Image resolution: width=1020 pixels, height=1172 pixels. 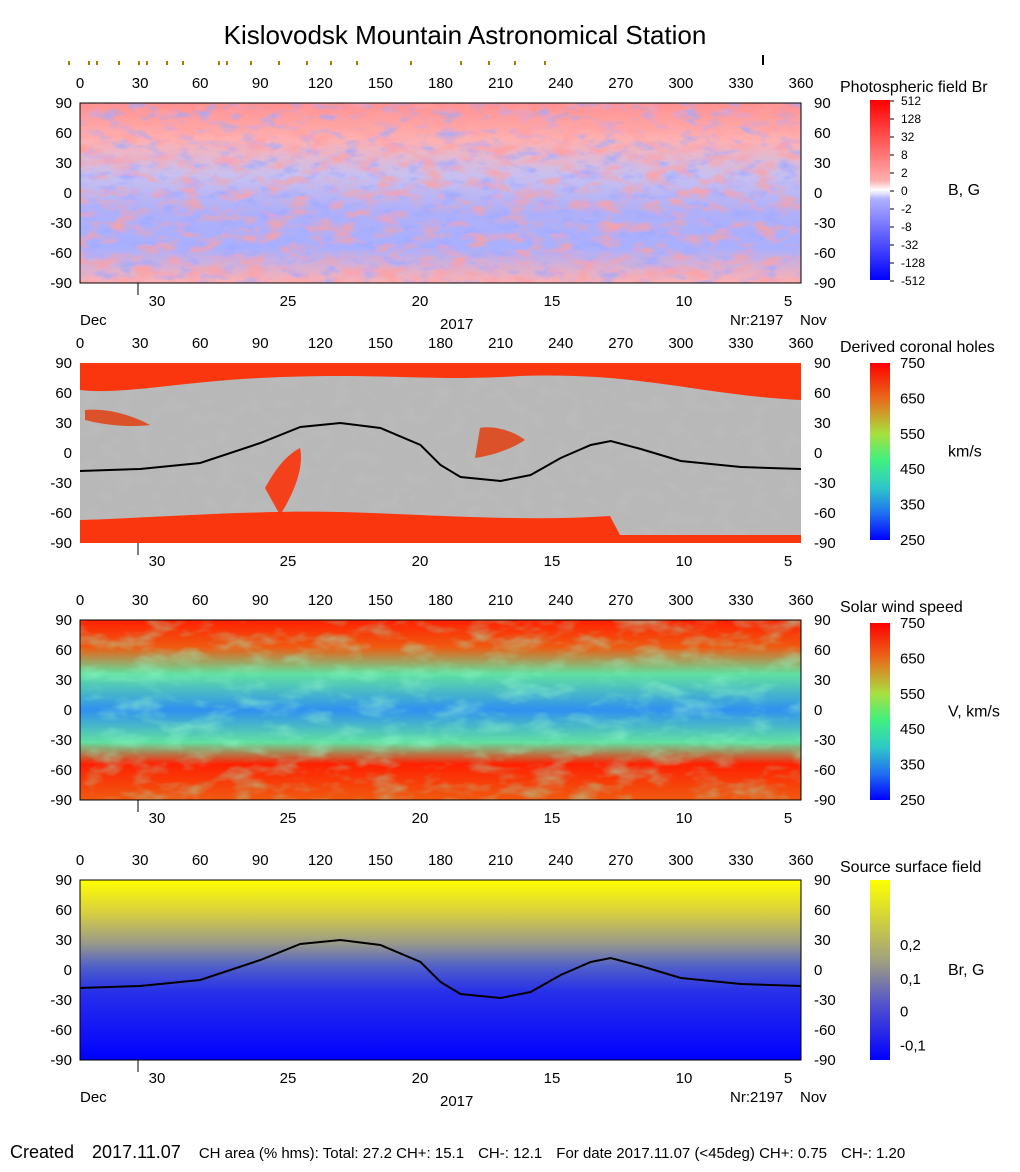 What do you see at coordinates (136, 1152) in the screenshot?
I see `created-date: 2017.11.07` at bounding box center [136, 1152].